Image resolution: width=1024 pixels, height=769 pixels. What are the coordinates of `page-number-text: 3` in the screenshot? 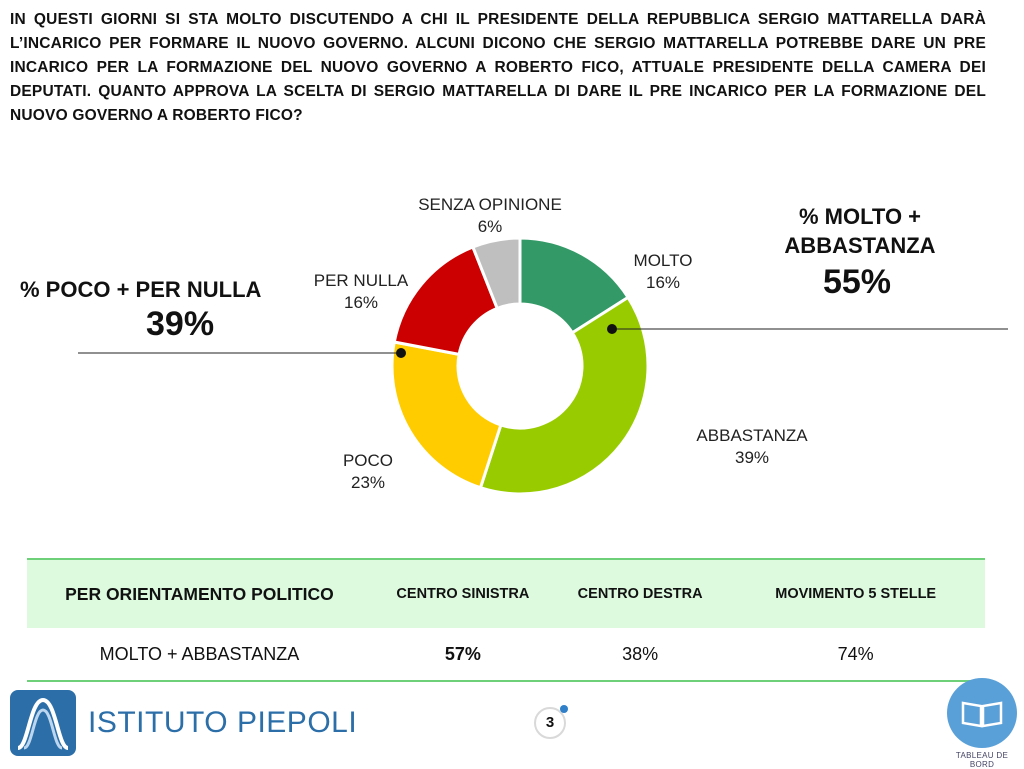 It's located at (550, 722).